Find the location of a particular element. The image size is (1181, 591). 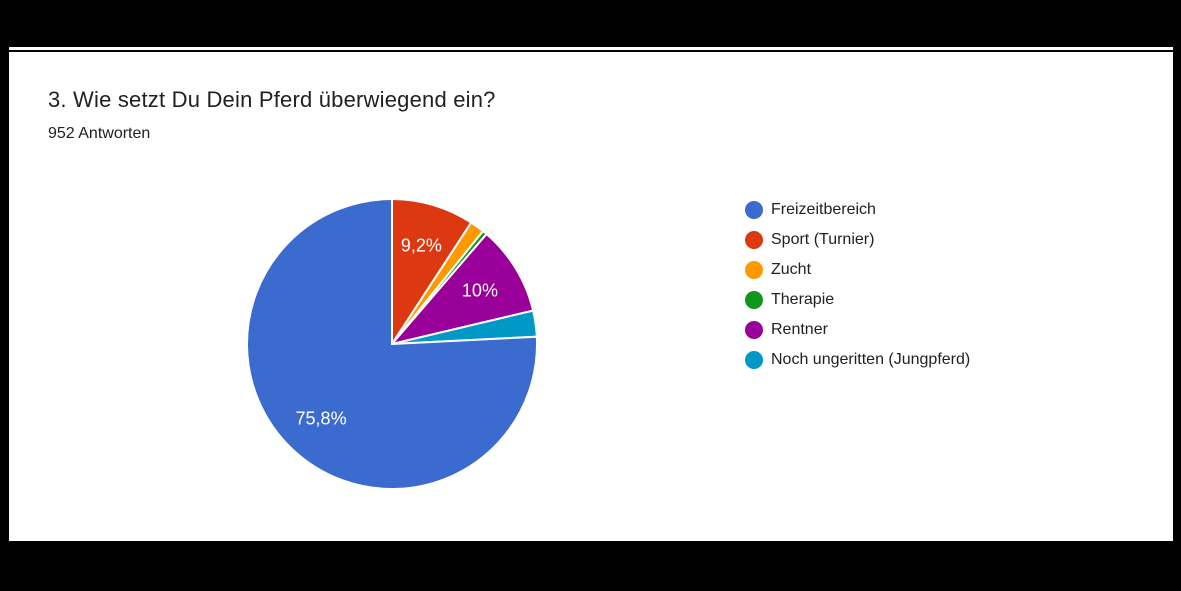

pie-slice-label-freizeitbereich: 75,8% is located at coordinates (321, 419).